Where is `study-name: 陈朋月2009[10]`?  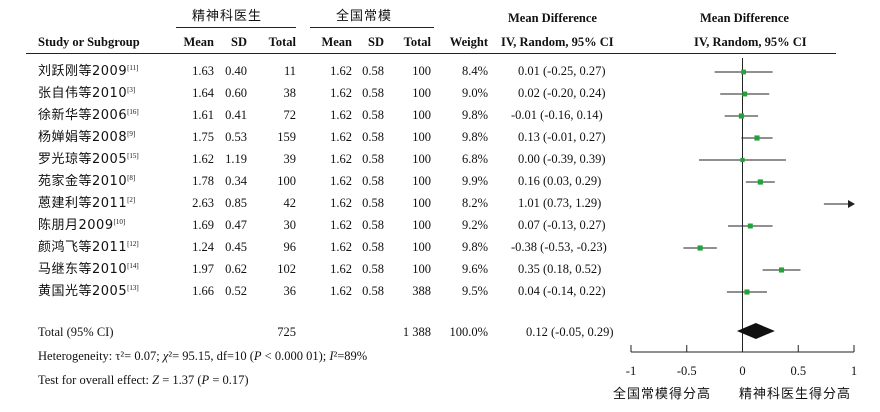 study-name: 陈朋月2009[10] is located at coordinates (81, 225).